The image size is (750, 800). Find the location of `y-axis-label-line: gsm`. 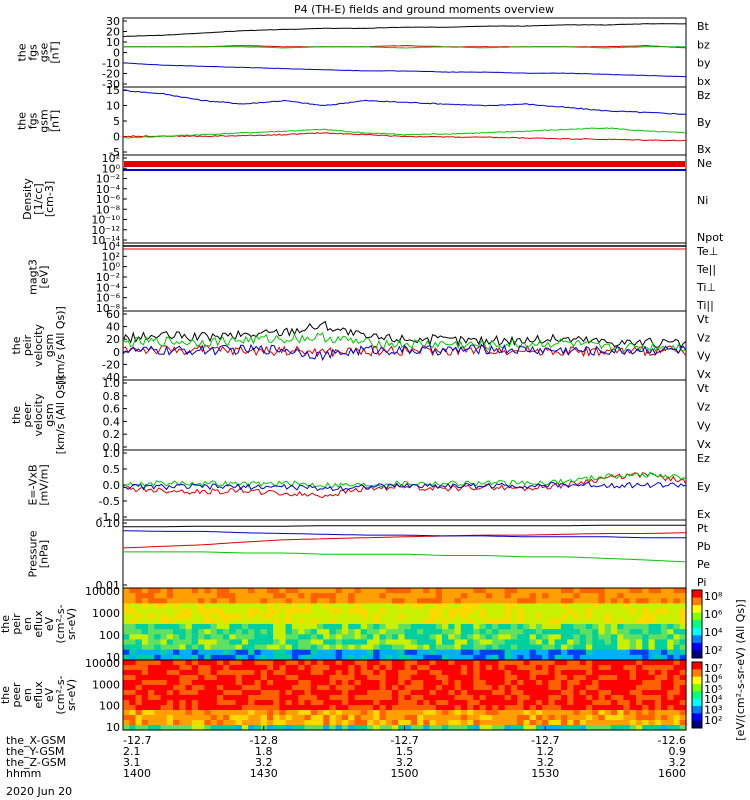

y-axis-label-line: gsm is located at coordinates (44, 120).